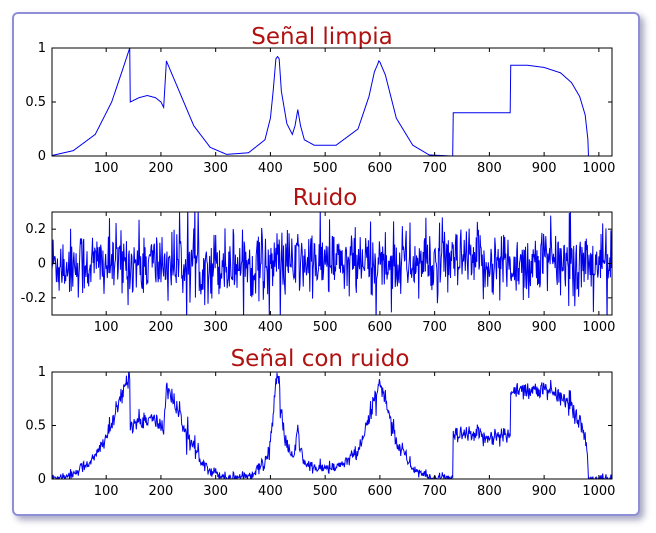 The height and width of the screenshot is (533, 656). Describe the element at coordinates (320, 359) in the screenshot. I see `chart-title-noisy: Señal con ruido` at that location.